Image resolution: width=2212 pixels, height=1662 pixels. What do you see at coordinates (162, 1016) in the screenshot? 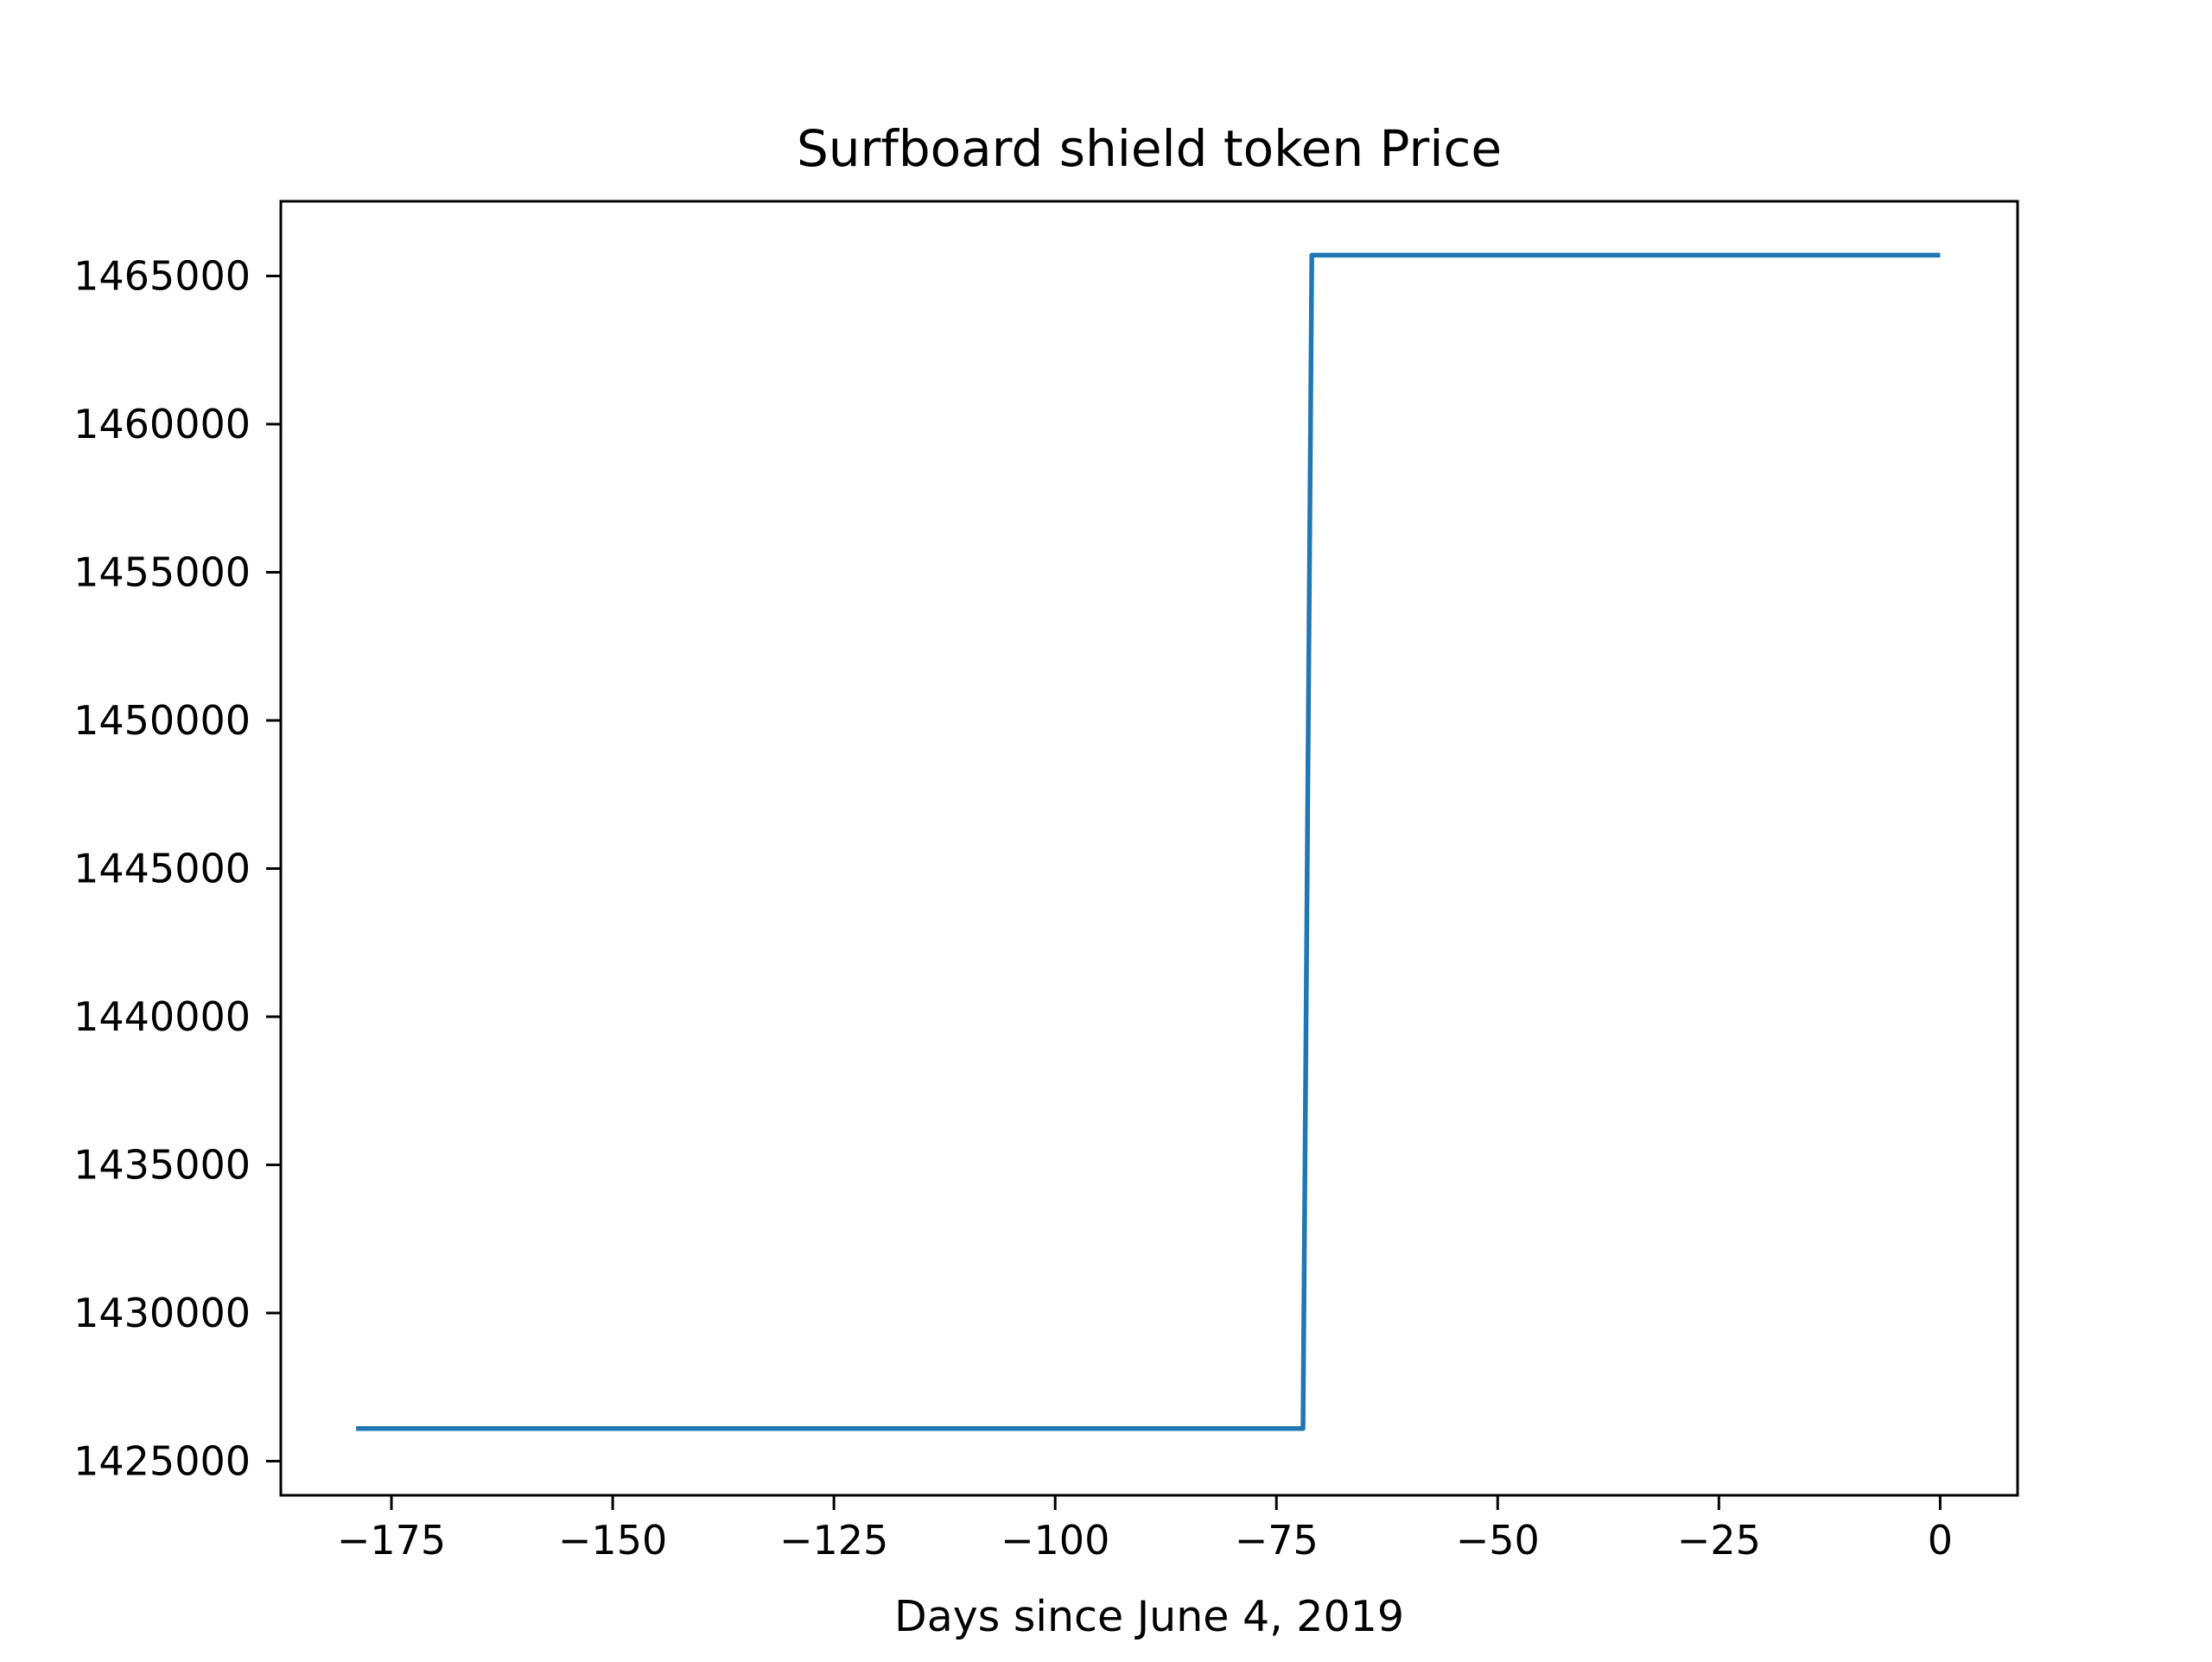
I see `y-tick-label: 1440000` at bounding box center [162, 1016].